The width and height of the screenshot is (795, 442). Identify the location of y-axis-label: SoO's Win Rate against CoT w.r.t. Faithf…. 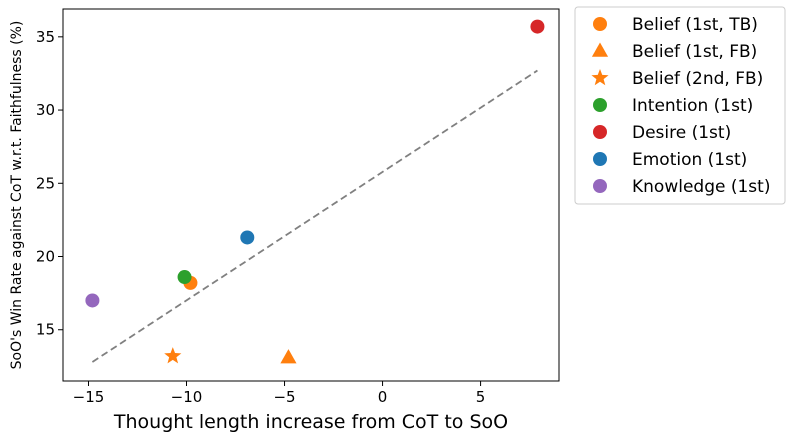
(17, 195).